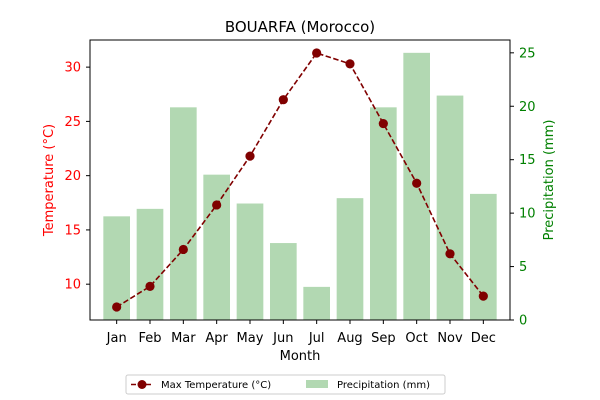  What do you see at coordinates (149, 338) in the screenshot?
I see `x-tick-label-feb: Feb` at bounding box center [149, 338].